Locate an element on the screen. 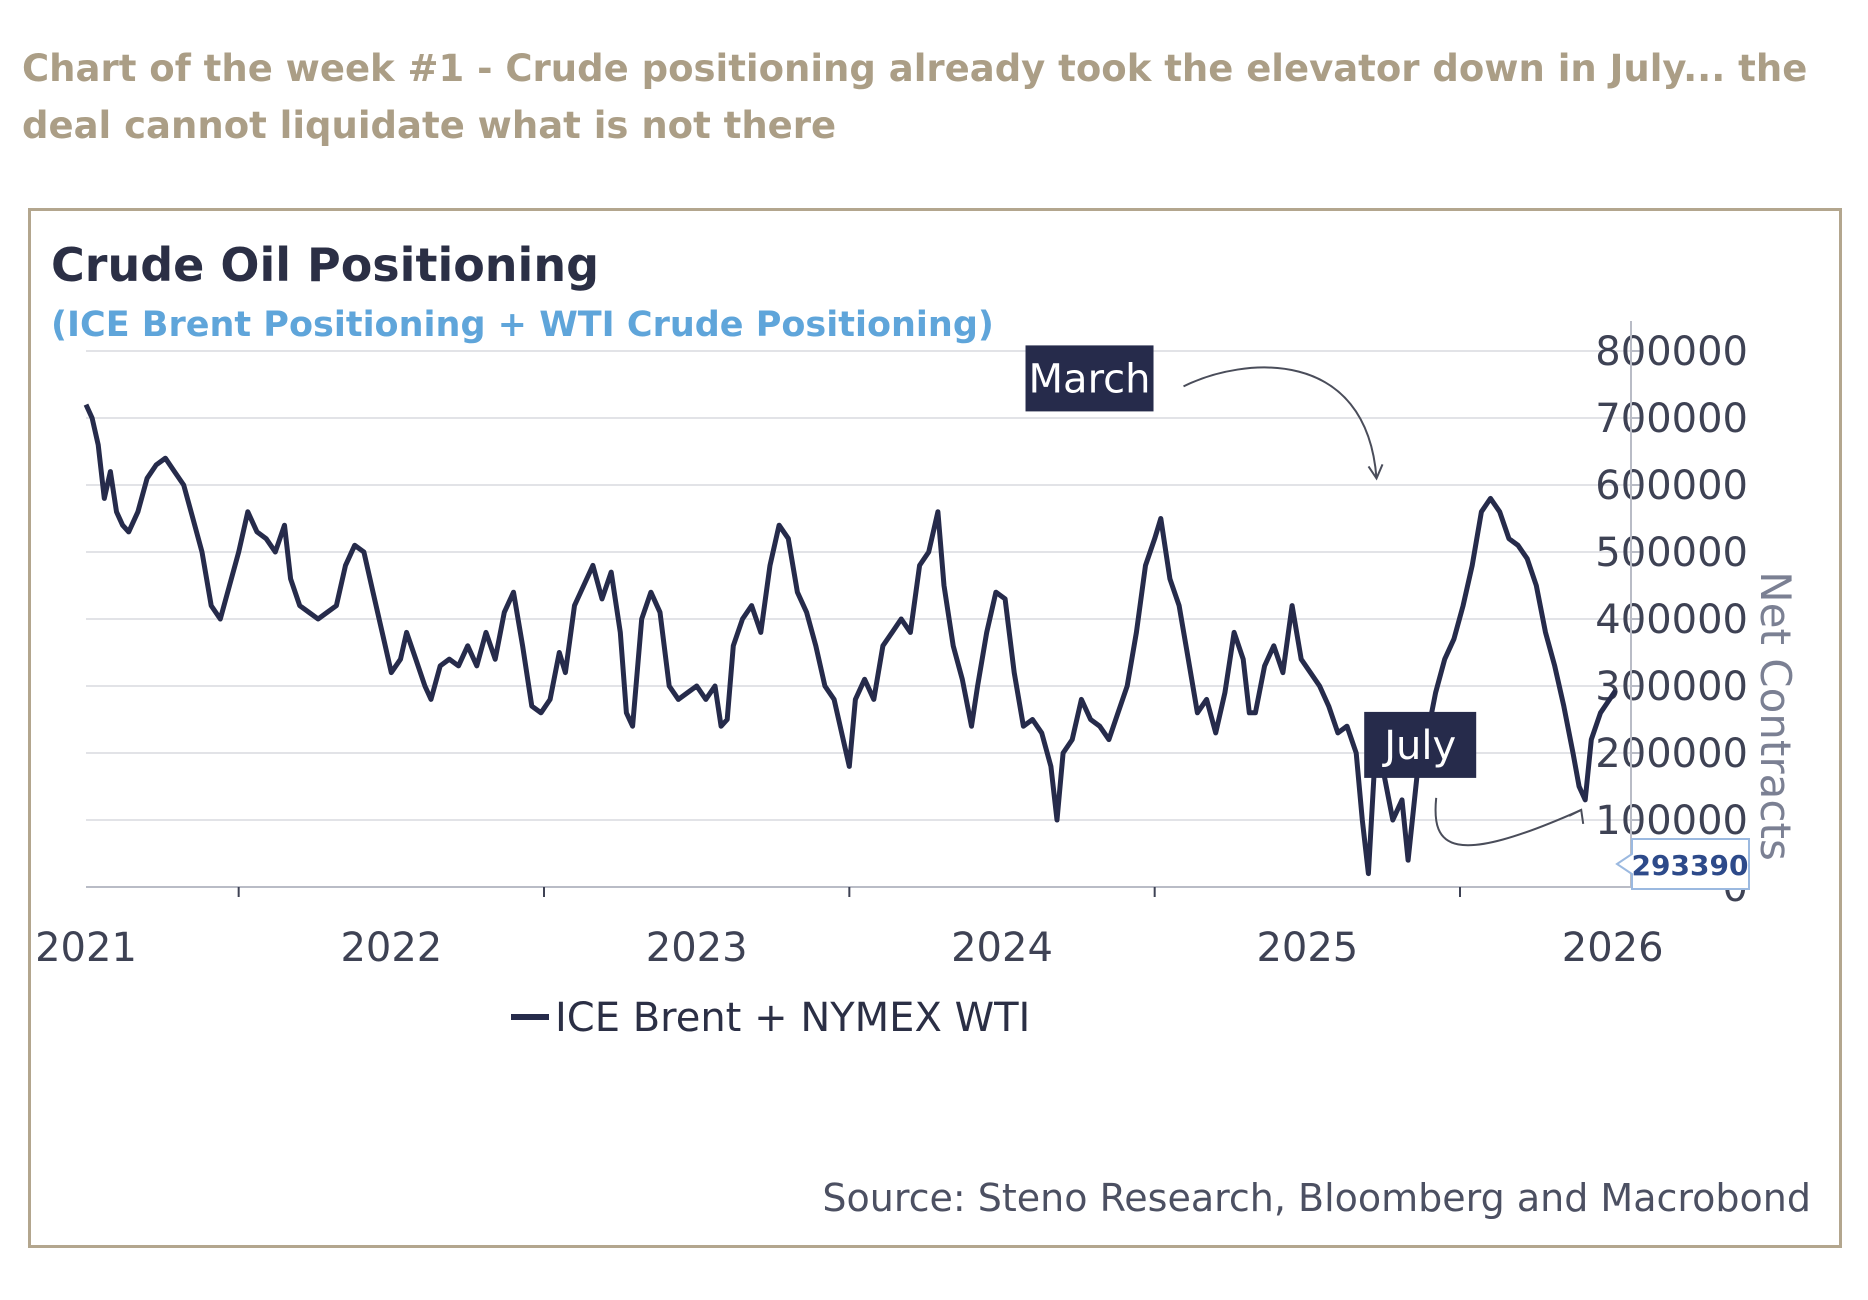 This screenshot has height=1300, width=1868. legend-label: ICE Brent + NYMEX WTI is located at coordinates (792, 1018).